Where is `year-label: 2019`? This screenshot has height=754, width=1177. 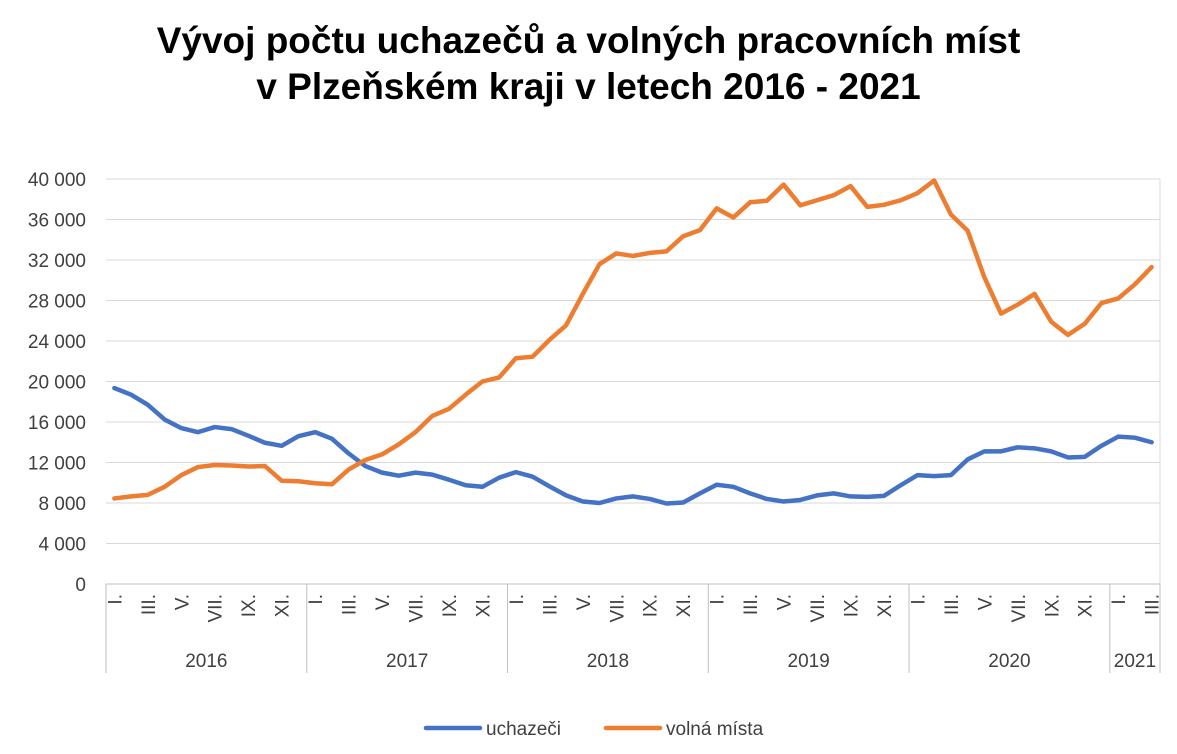
year-label: 2019 is located at coordinates (809, 661).